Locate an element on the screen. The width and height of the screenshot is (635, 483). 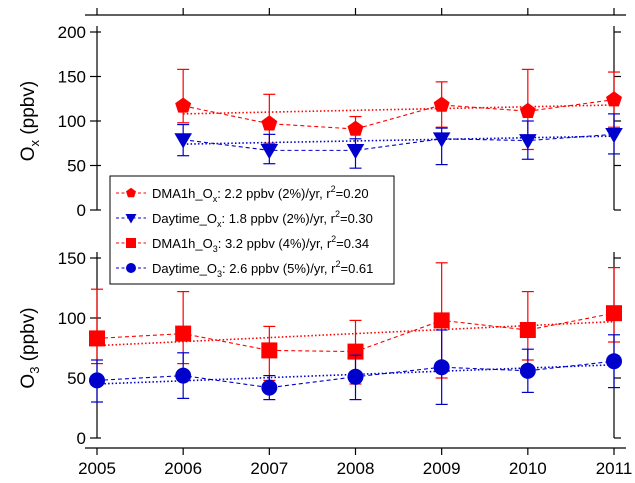
y-axis-title: Ox (ppbv) is located at coordinates (30, 121).